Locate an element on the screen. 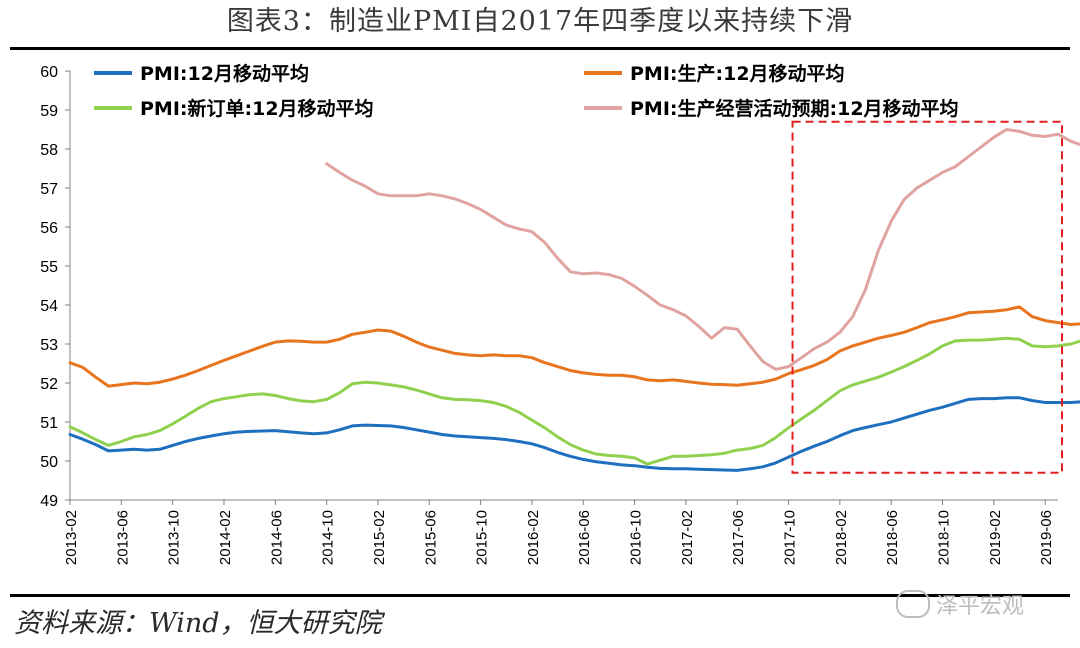  source-note: 资料来源：Wind，恒大研究院 is located at coordinates (198, 623).